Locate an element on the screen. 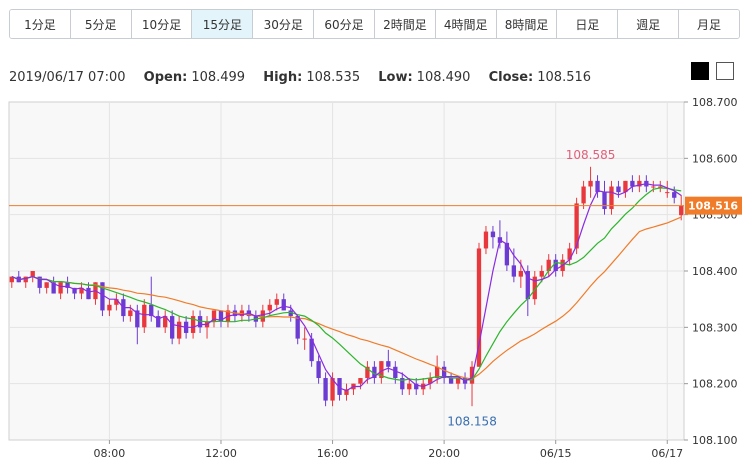  x-tick-label: 06/15 is located at coordinates (556, 453).